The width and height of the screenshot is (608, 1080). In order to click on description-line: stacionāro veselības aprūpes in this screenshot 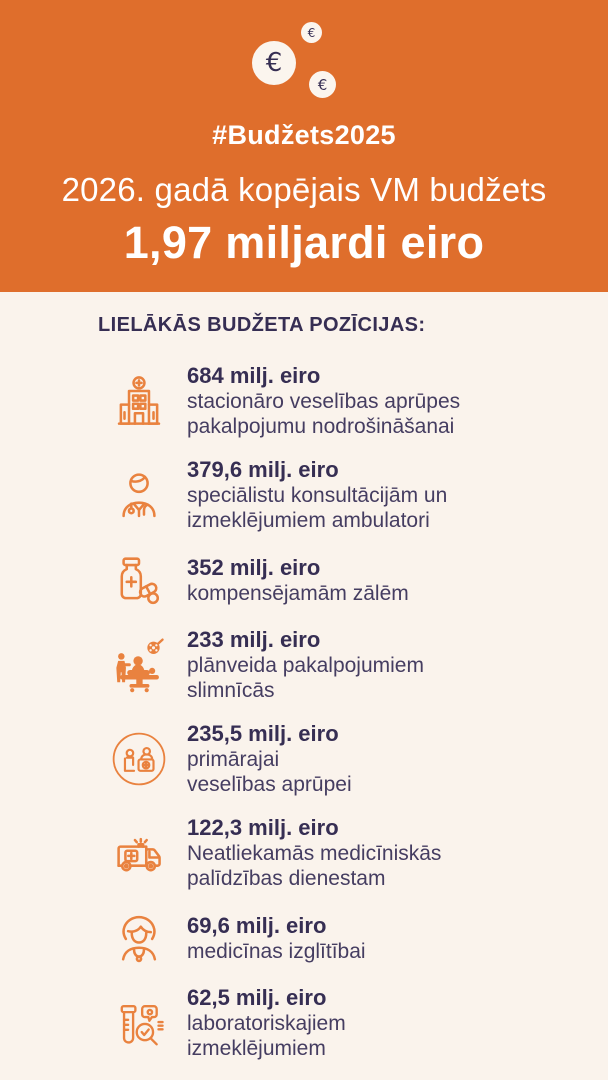, I will do `click(324, 401)`.